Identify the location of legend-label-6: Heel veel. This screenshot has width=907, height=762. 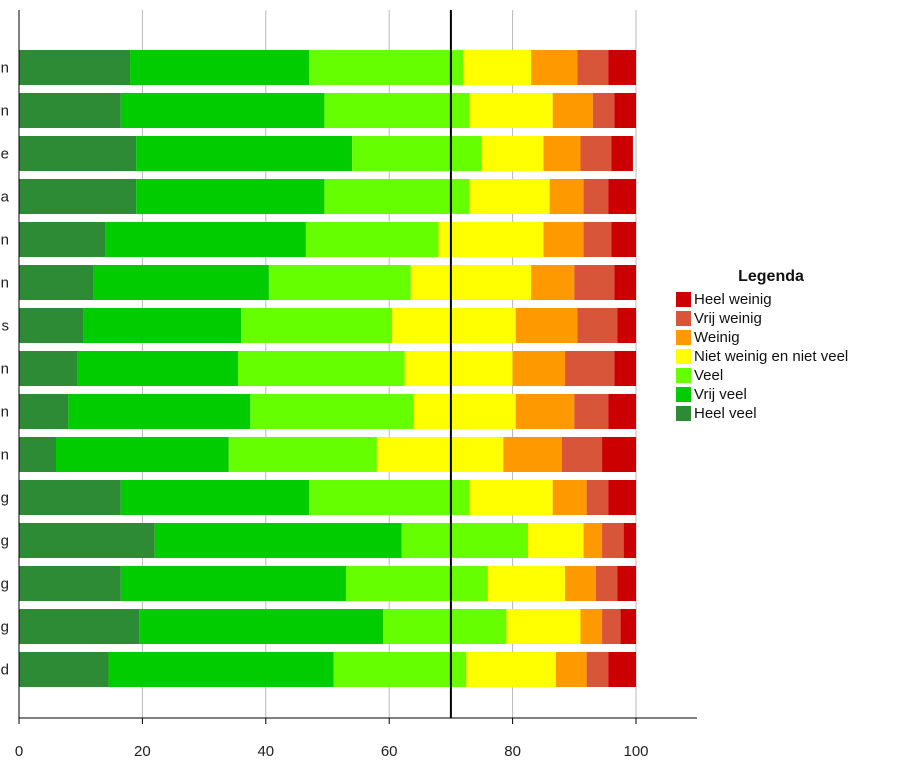
(725, 413).